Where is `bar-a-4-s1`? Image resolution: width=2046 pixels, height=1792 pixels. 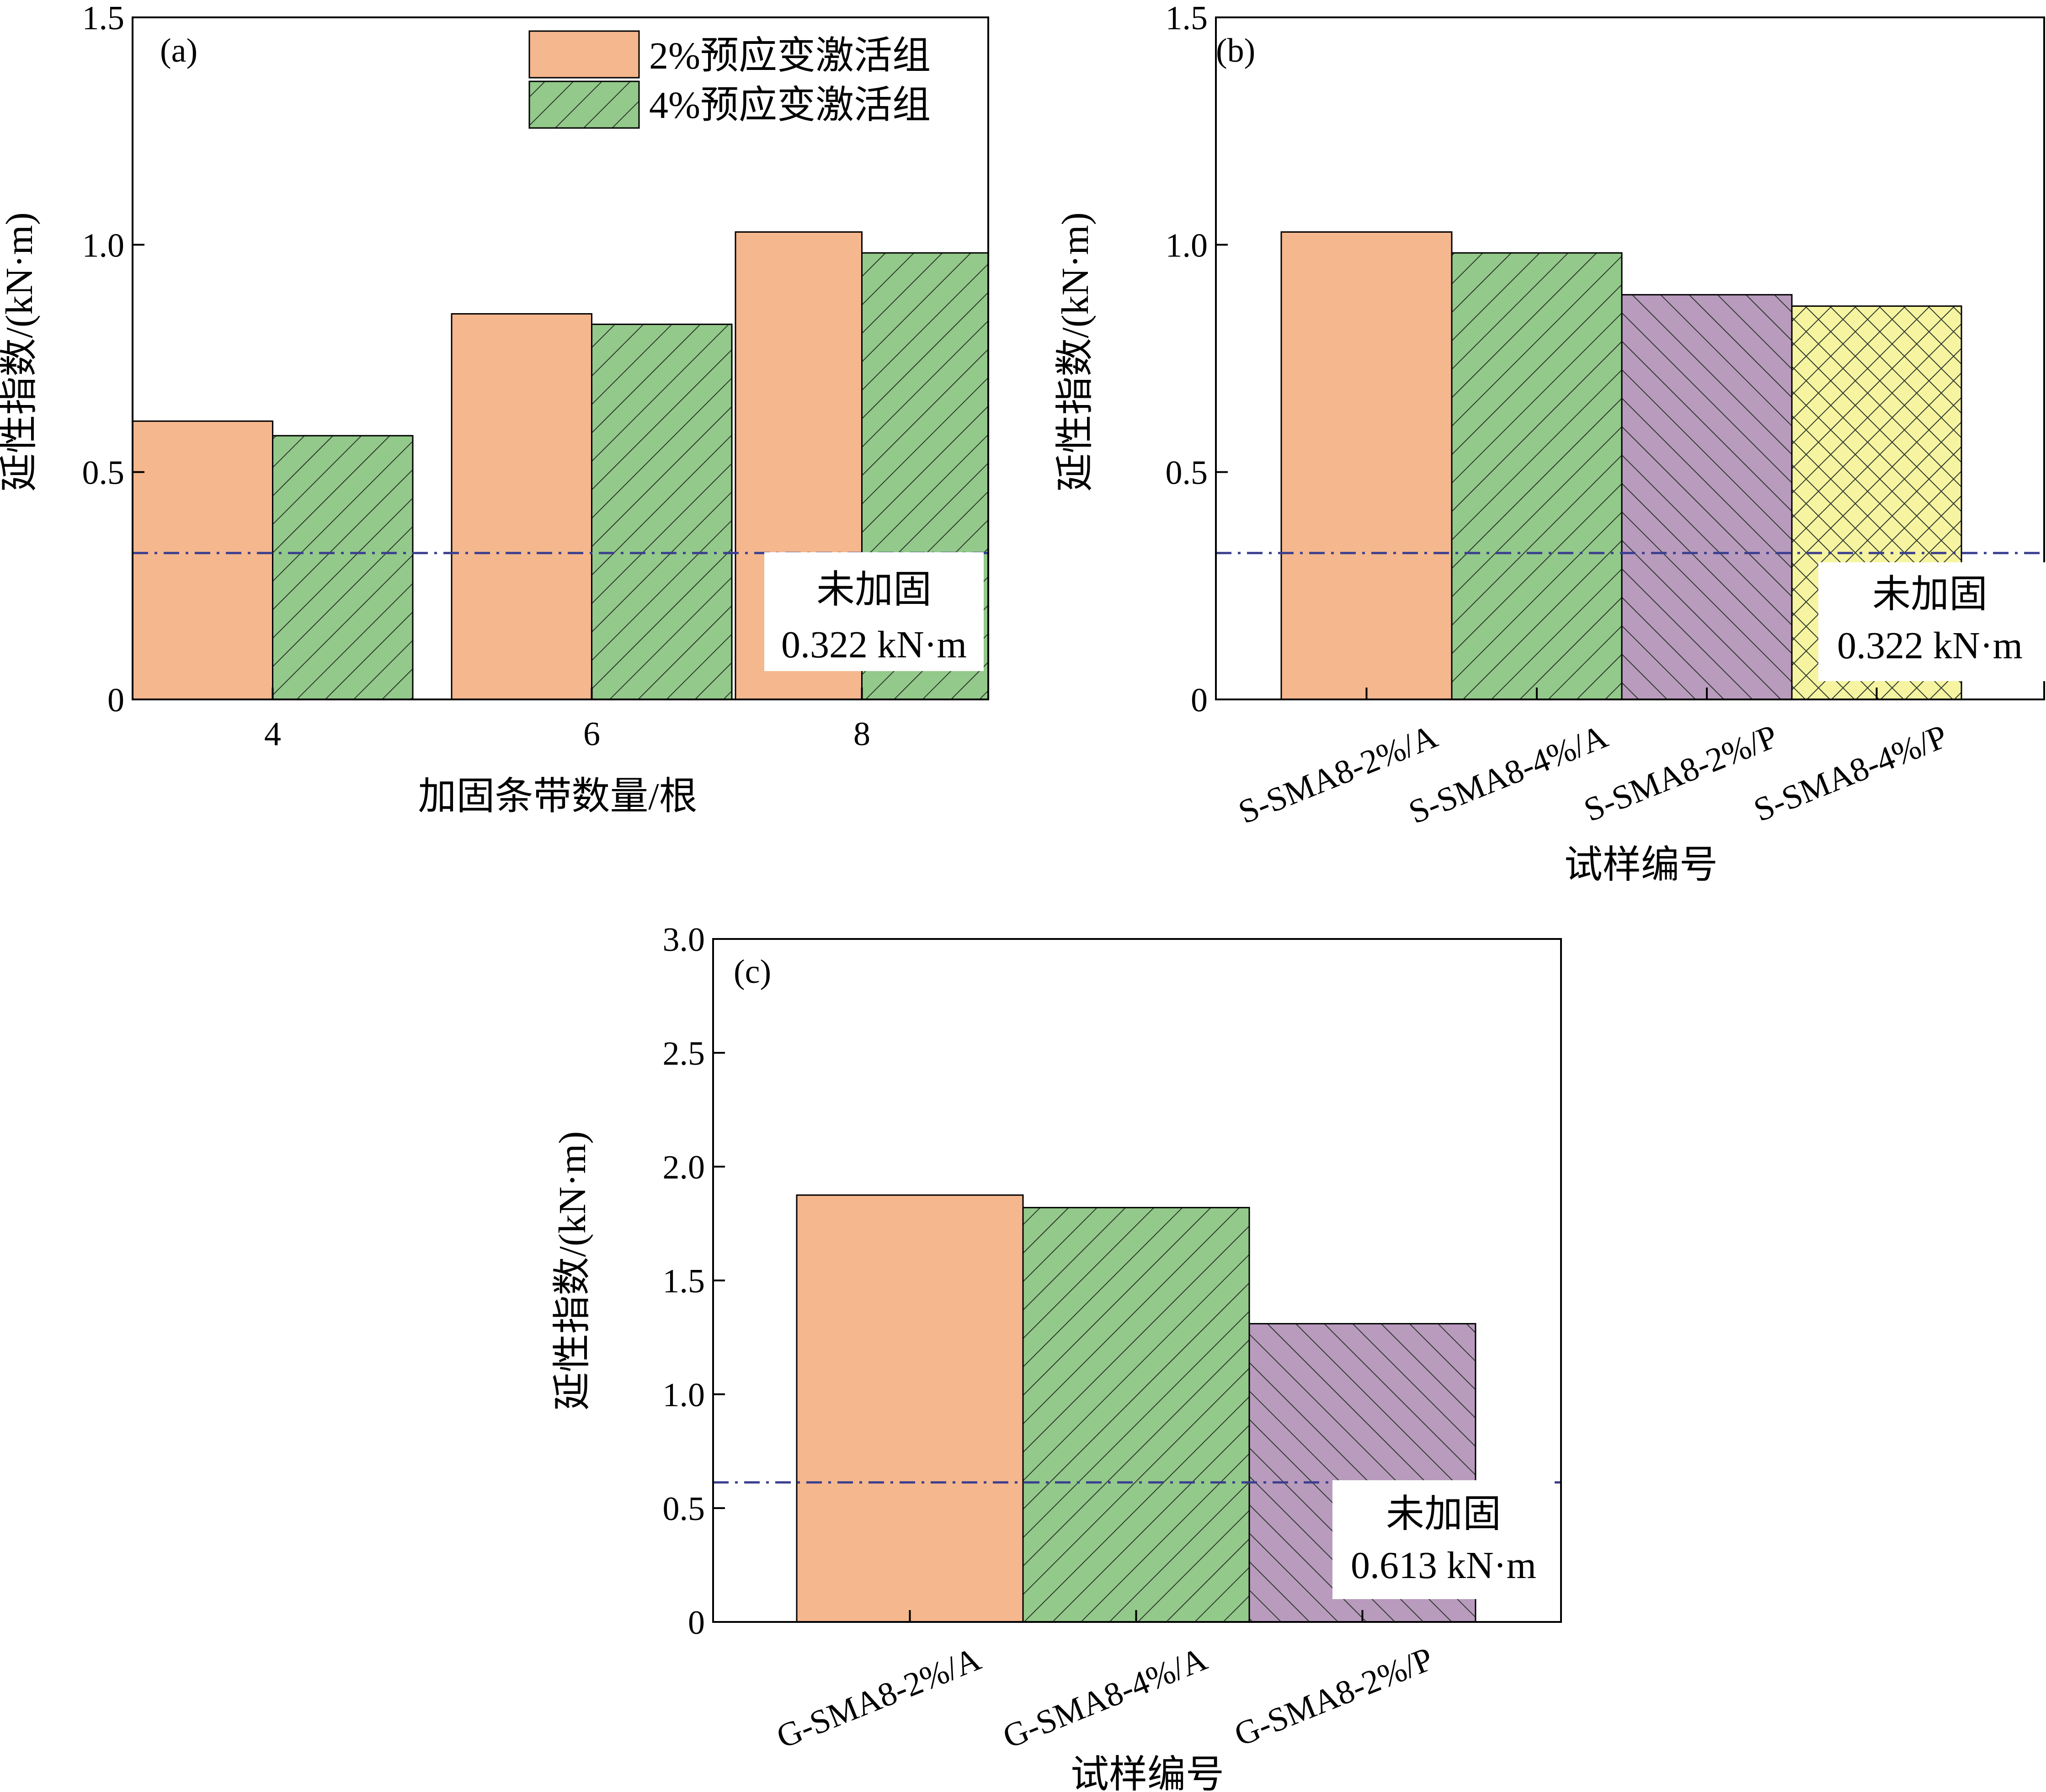 bar-a-4-s1 is located at coordinates (202, 560).